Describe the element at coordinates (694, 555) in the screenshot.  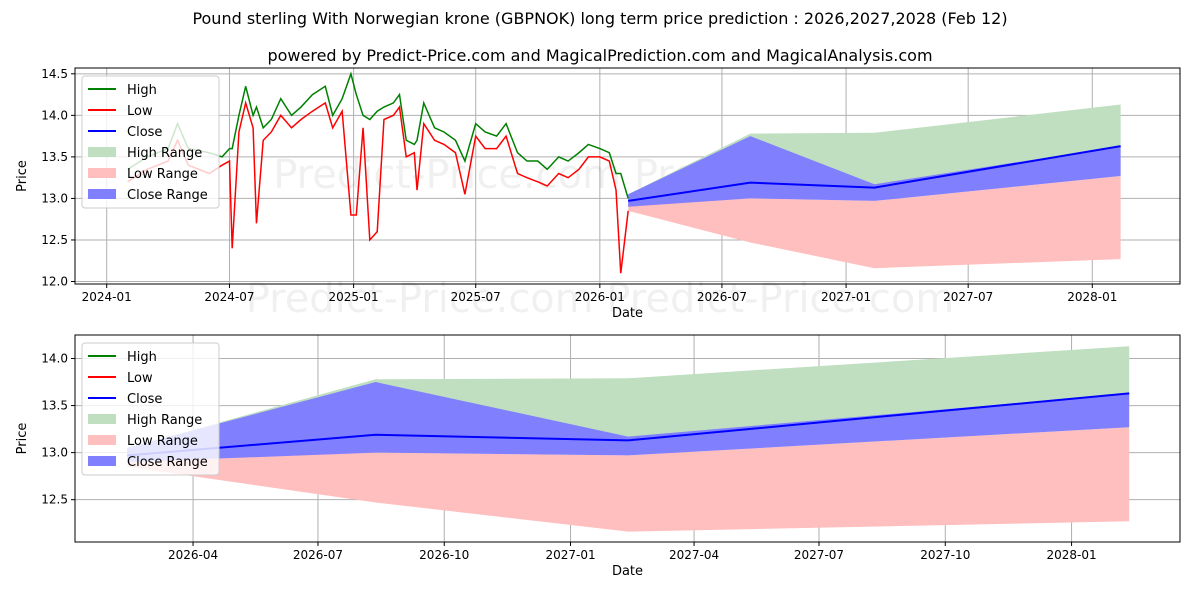
I see `x-tick-label: 2027-04` at that location.